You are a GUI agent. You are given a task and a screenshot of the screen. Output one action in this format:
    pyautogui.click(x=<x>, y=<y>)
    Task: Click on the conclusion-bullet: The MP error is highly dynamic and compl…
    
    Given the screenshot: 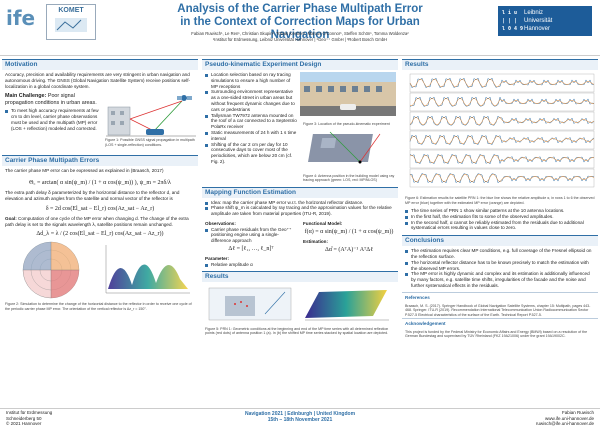 What is the action you would take?
    pyautogui.click(x=500, y=279)
    